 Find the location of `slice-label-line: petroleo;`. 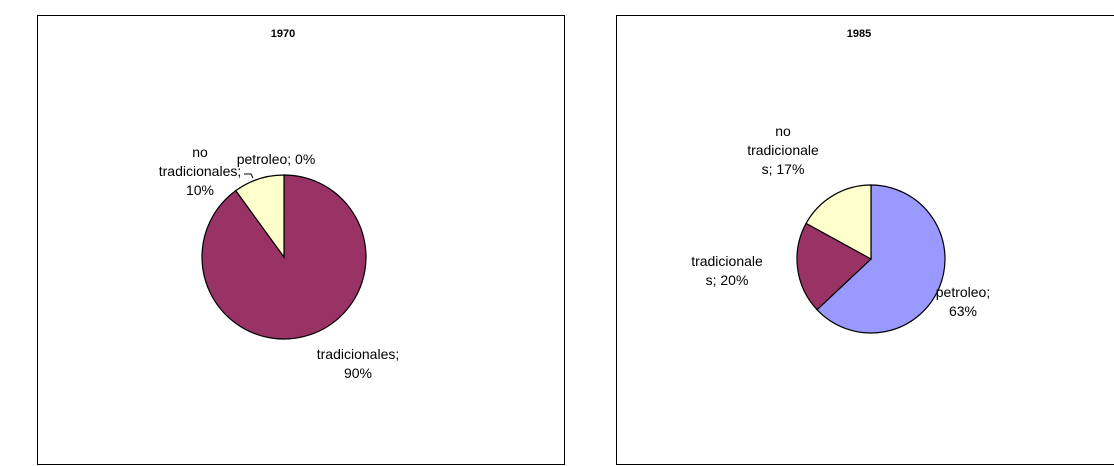

slice-label-line: petroleo; is located at coordinates (963, 292).